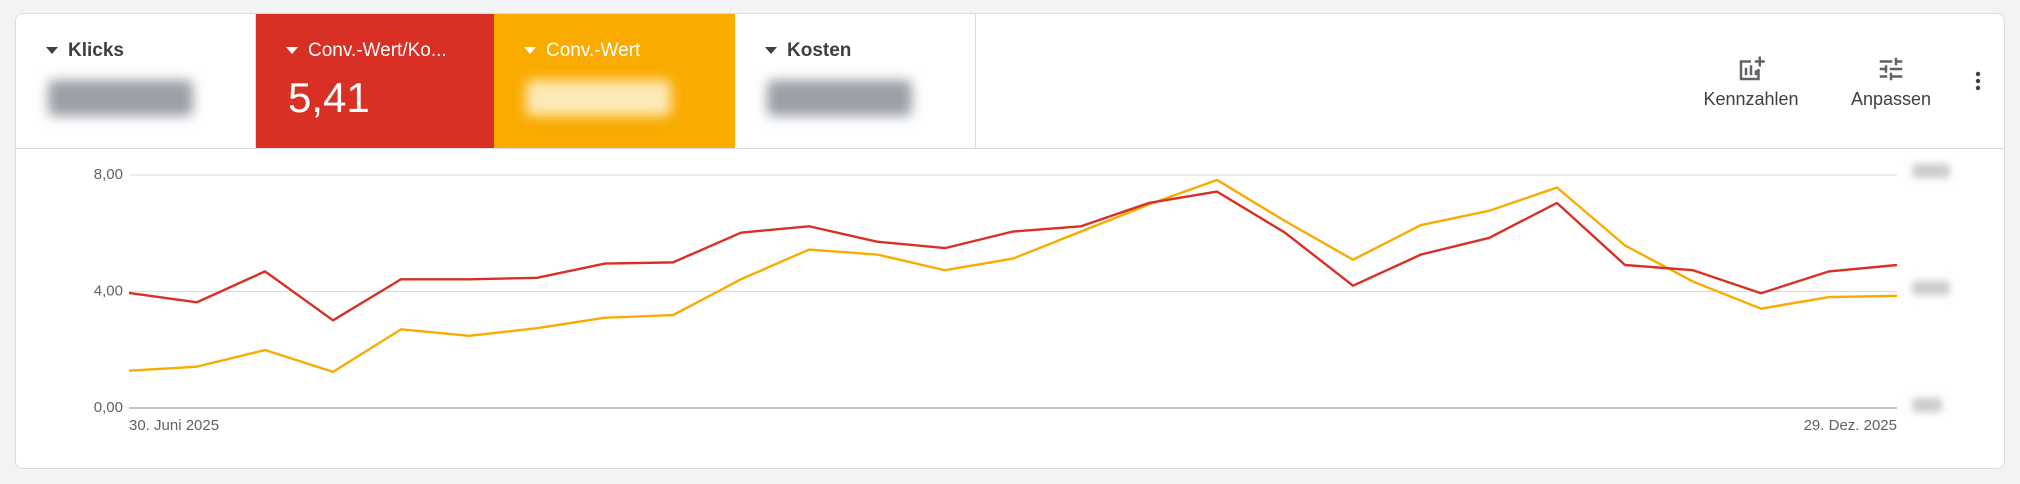 The image size is (2020, 484). What do you see at coordinates (1891, 82) in the screenshot?
I see `customize-button: Anpassen` at bounding box center [1891, 82].